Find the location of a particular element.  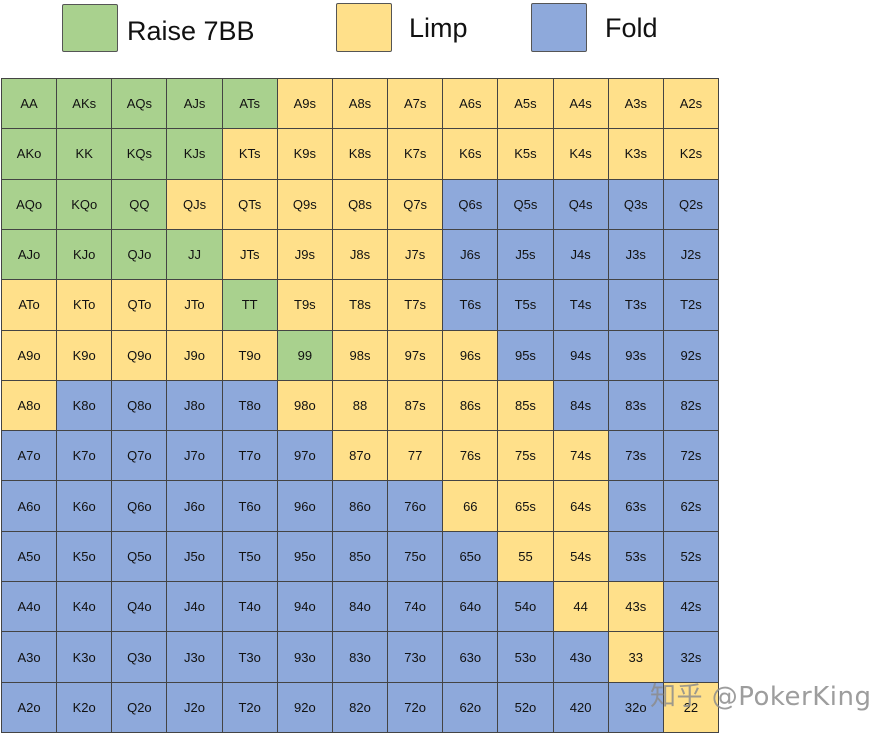

hand-cell: K4o is located at coordinates (85, 607).